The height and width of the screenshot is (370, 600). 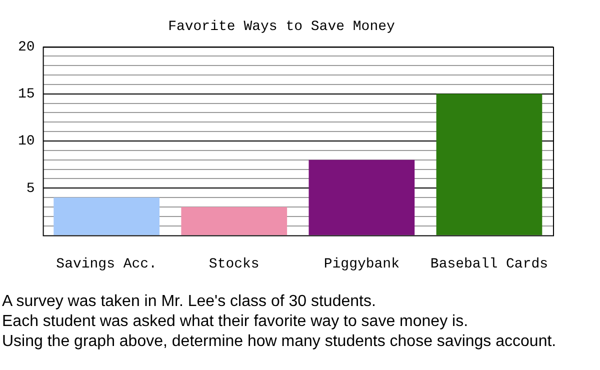 What do you see at coordinates (26, 48) in the screenshot?
I see `y-tick-label: 20` at bounding box center [26, 48].